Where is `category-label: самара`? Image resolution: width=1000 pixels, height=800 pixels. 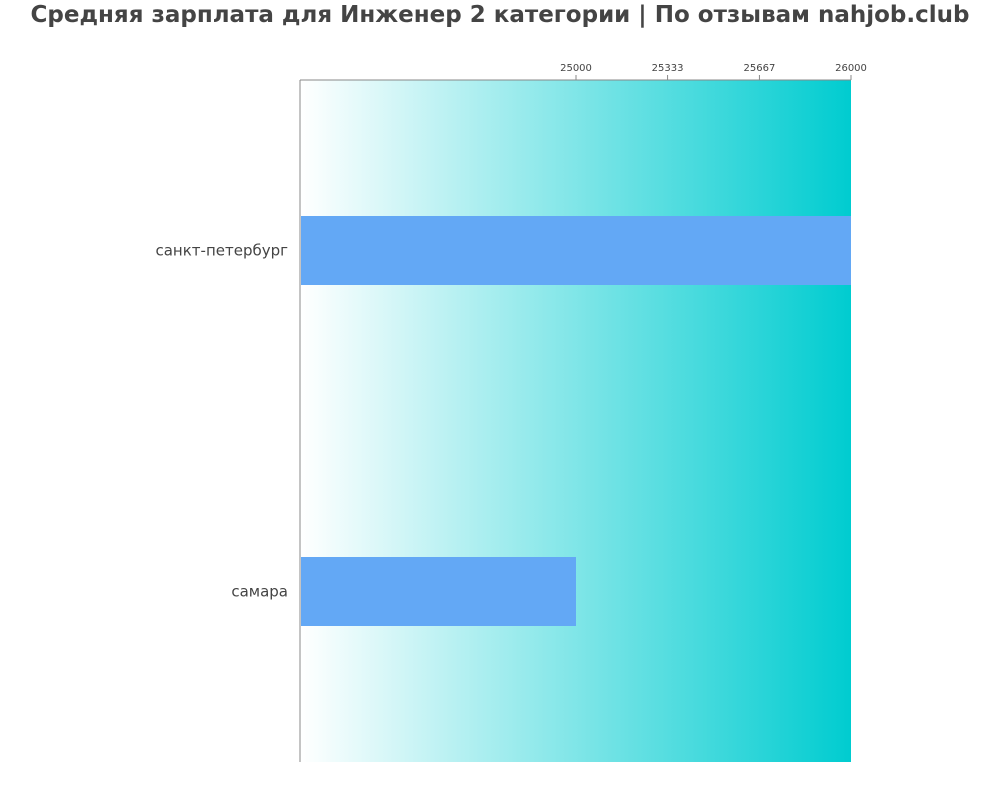
category-label: самара is located at coordinates (259, 592).